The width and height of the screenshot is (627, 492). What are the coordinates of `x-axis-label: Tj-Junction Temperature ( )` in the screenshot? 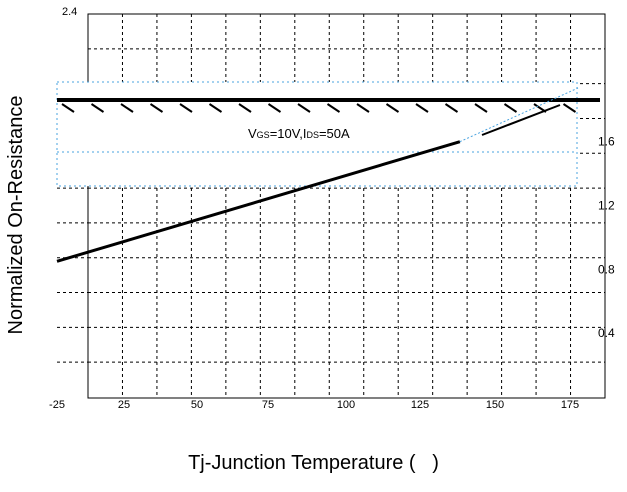 It's located at (313, 463).